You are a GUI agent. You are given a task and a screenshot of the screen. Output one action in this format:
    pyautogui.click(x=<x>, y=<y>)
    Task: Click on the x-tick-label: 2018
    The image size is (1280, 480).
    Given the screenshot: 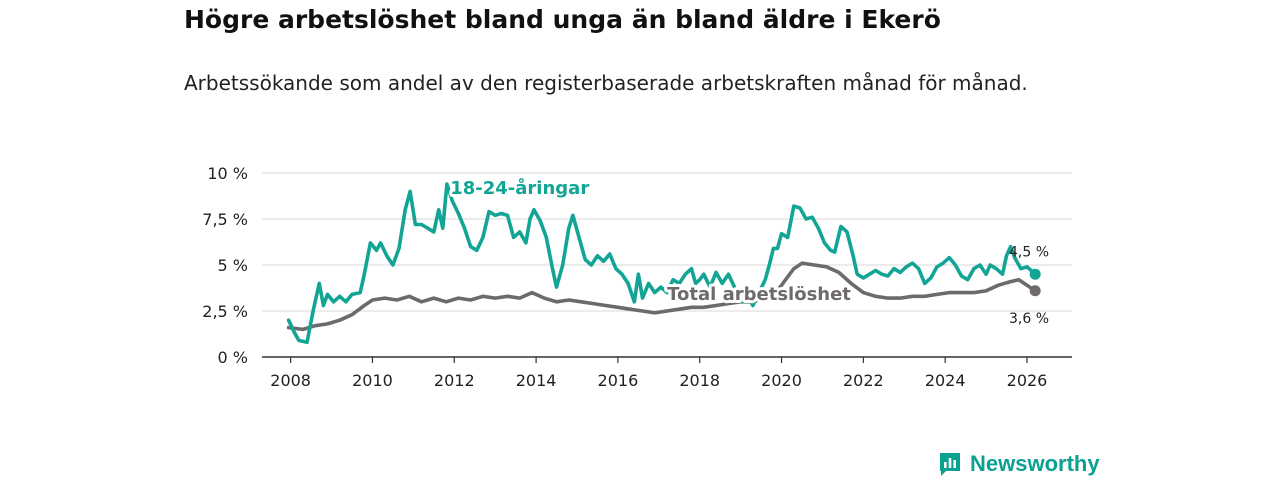 What is the action you would take?
    pyautogui.click(x=699, y=380)
    